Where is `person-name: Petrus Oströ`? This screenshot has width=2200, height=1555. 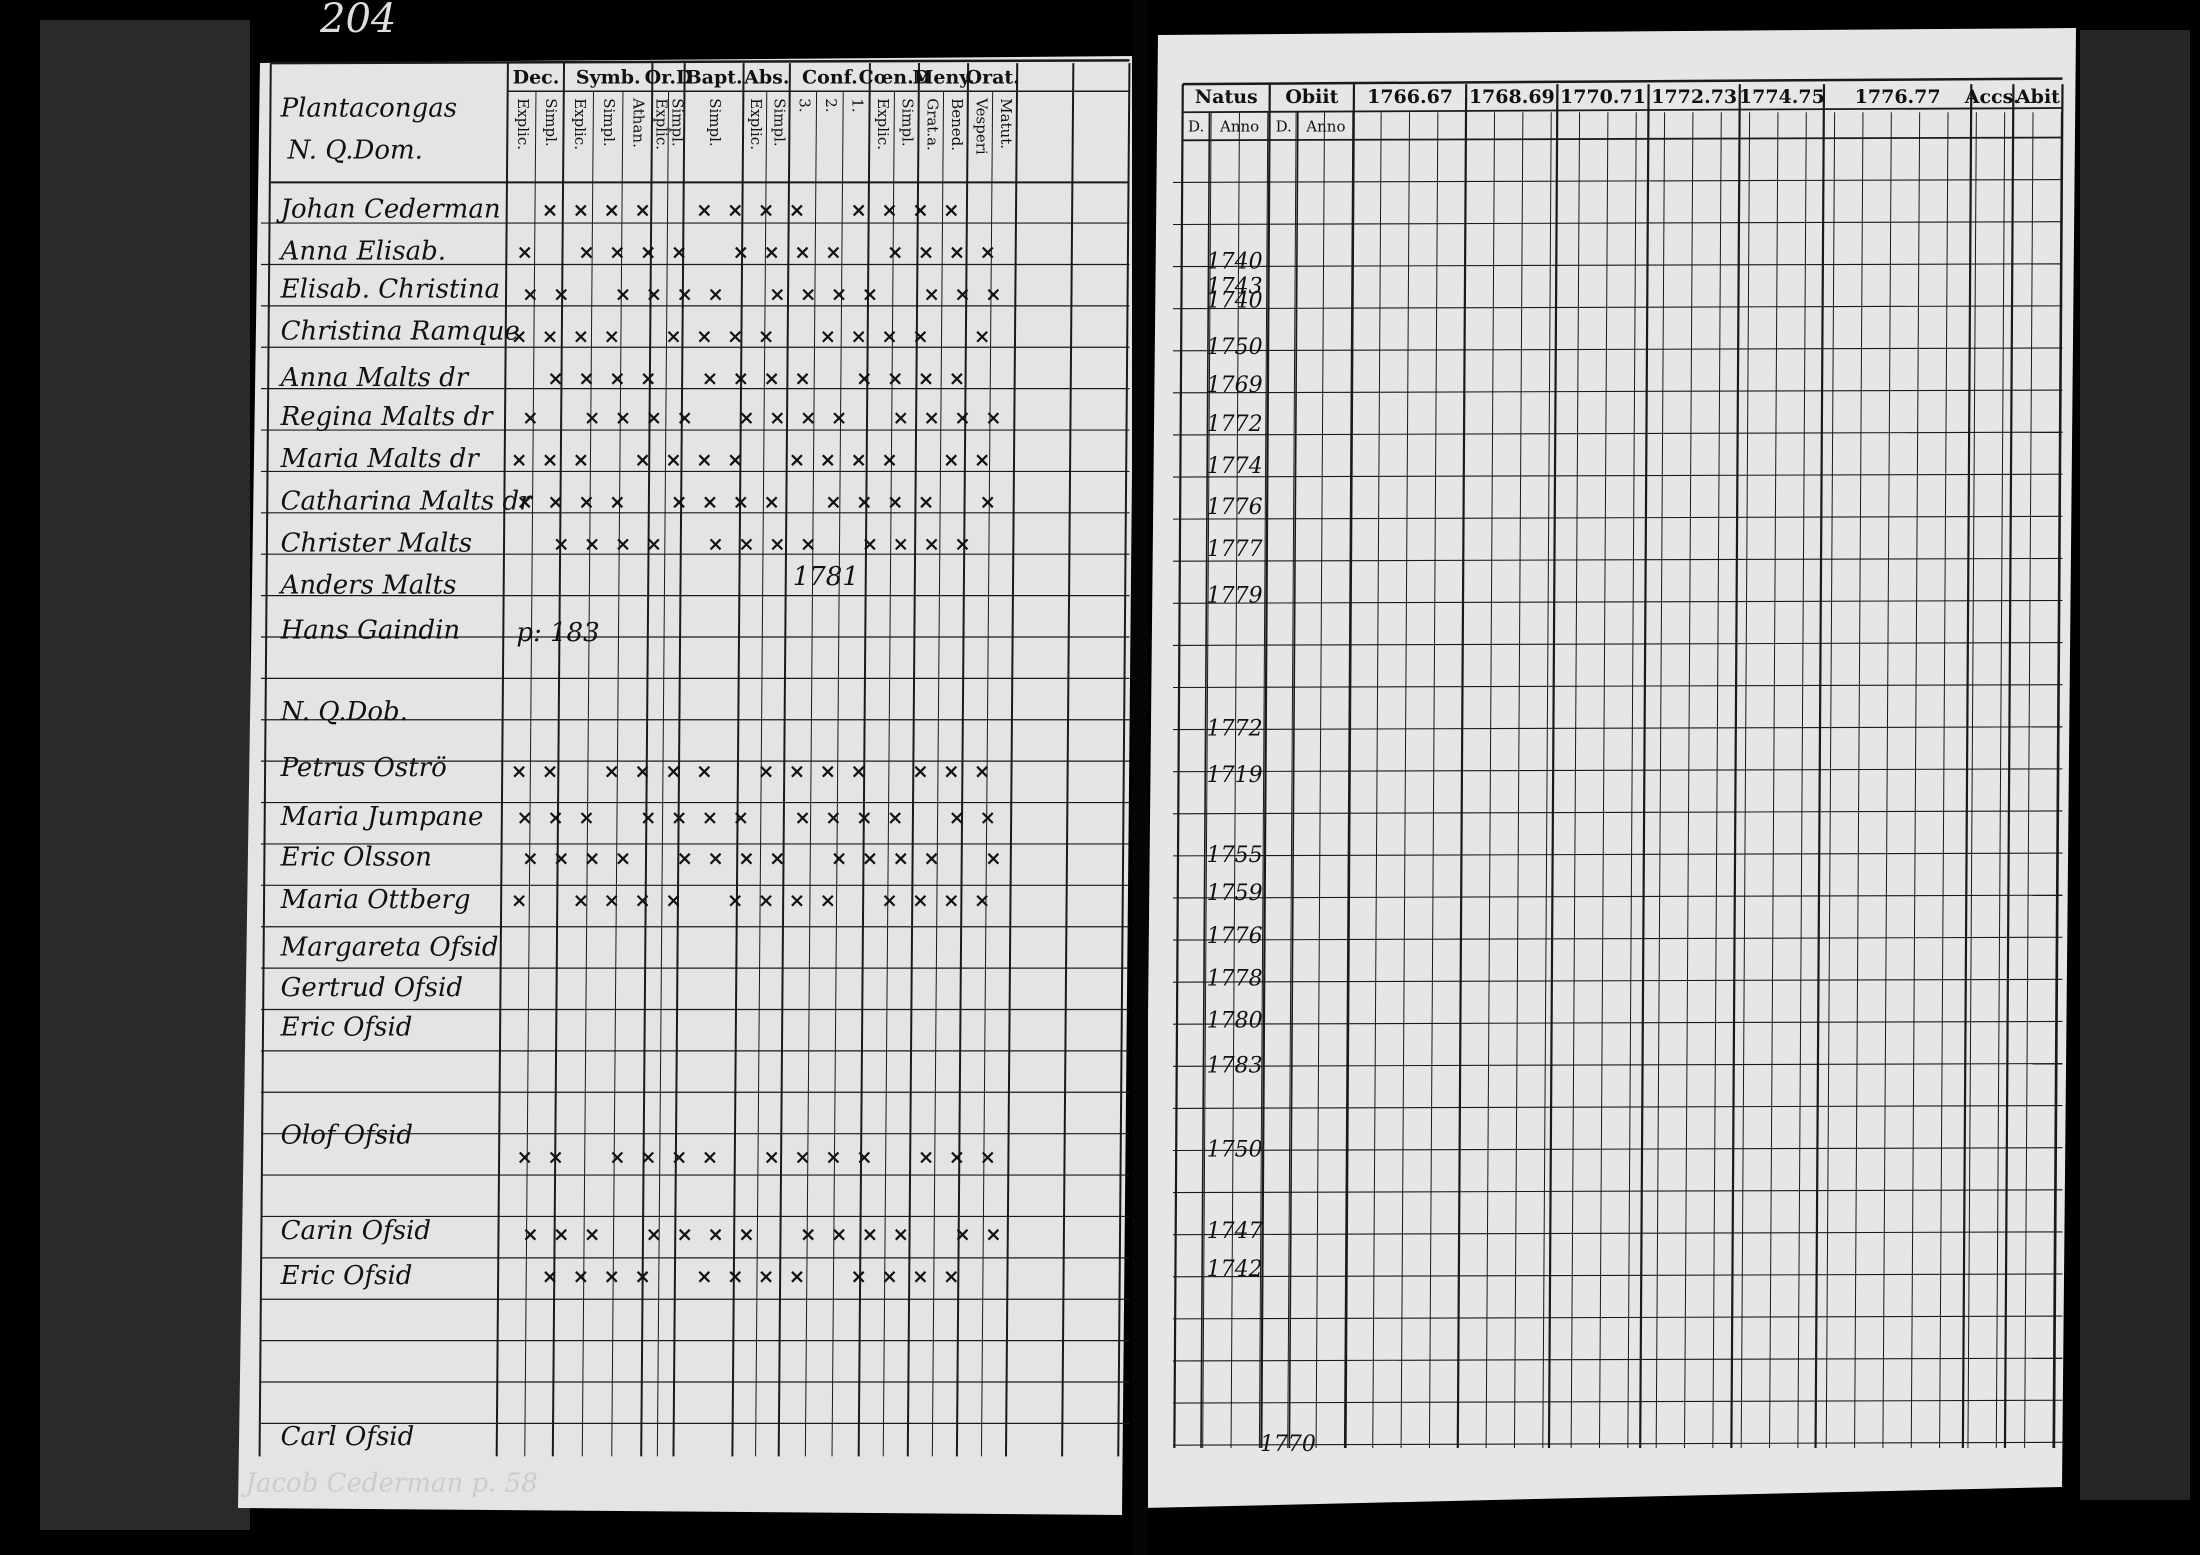 person-name: Petrus Oströ is located at coordinates (363, 768).